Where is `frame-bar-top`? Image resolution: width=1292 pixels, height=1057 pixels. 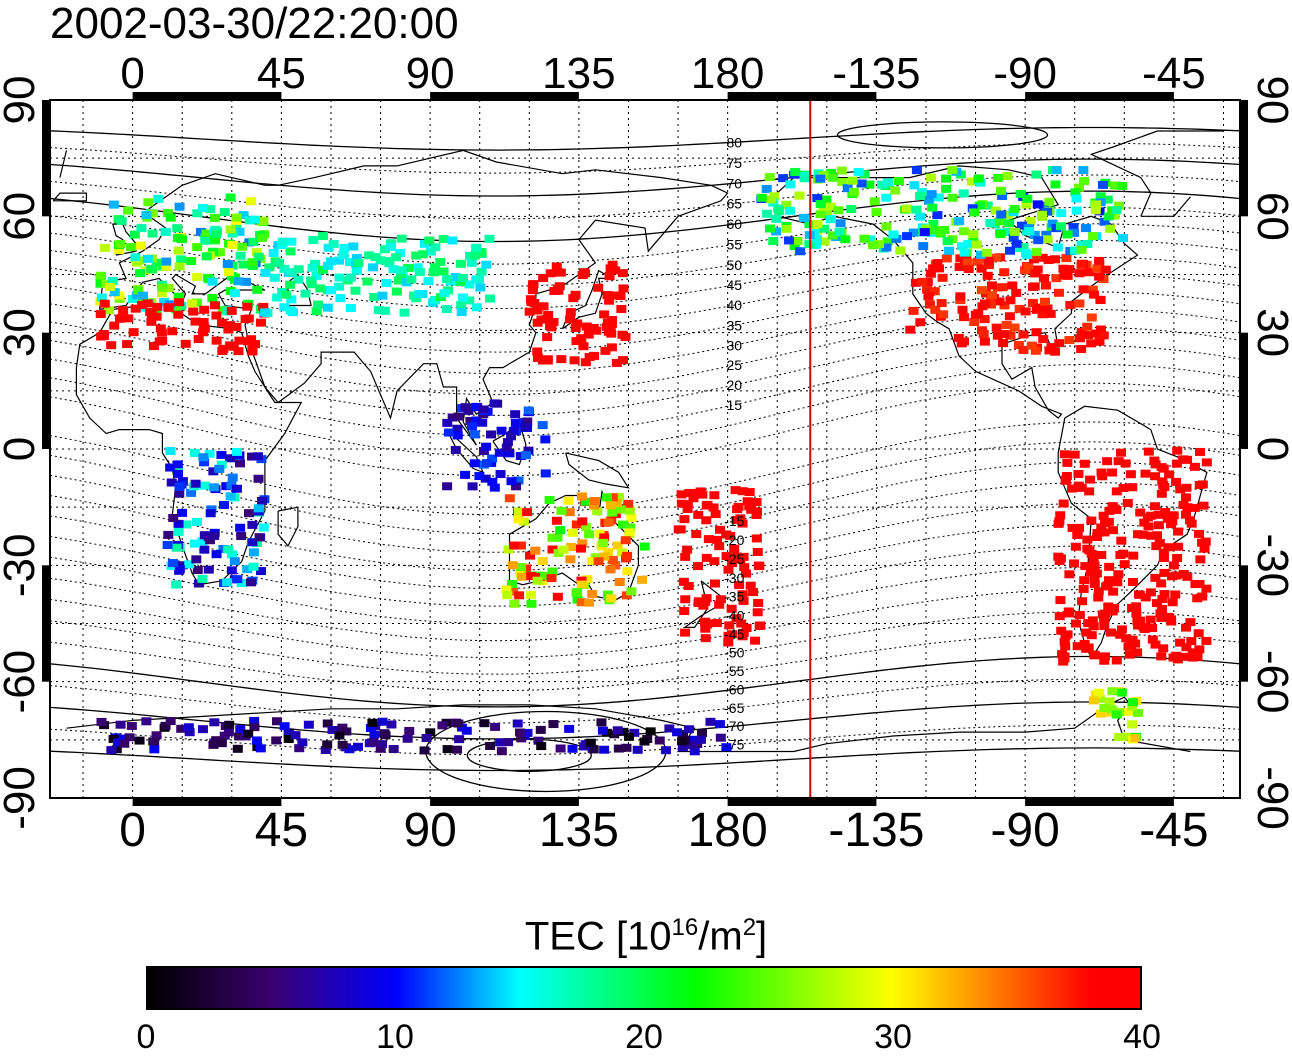 frame-bar-top is located at coordinates (207, 96).